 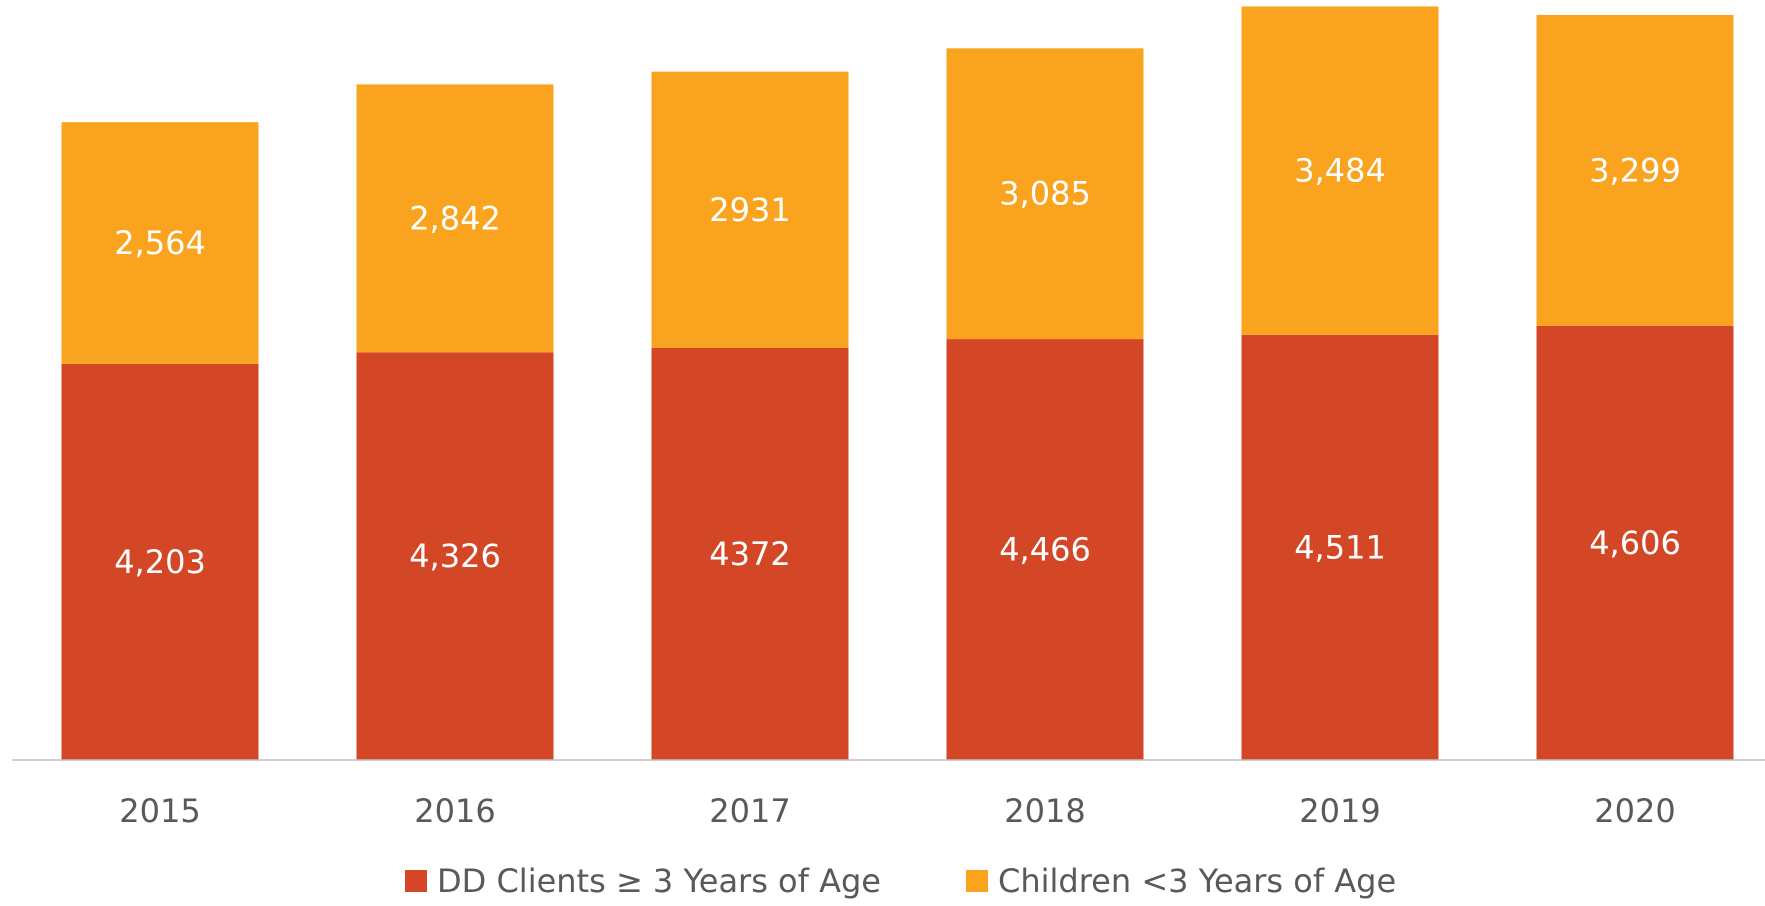 I want to click on value-label: 3,484, so click(x=1340, y=171).